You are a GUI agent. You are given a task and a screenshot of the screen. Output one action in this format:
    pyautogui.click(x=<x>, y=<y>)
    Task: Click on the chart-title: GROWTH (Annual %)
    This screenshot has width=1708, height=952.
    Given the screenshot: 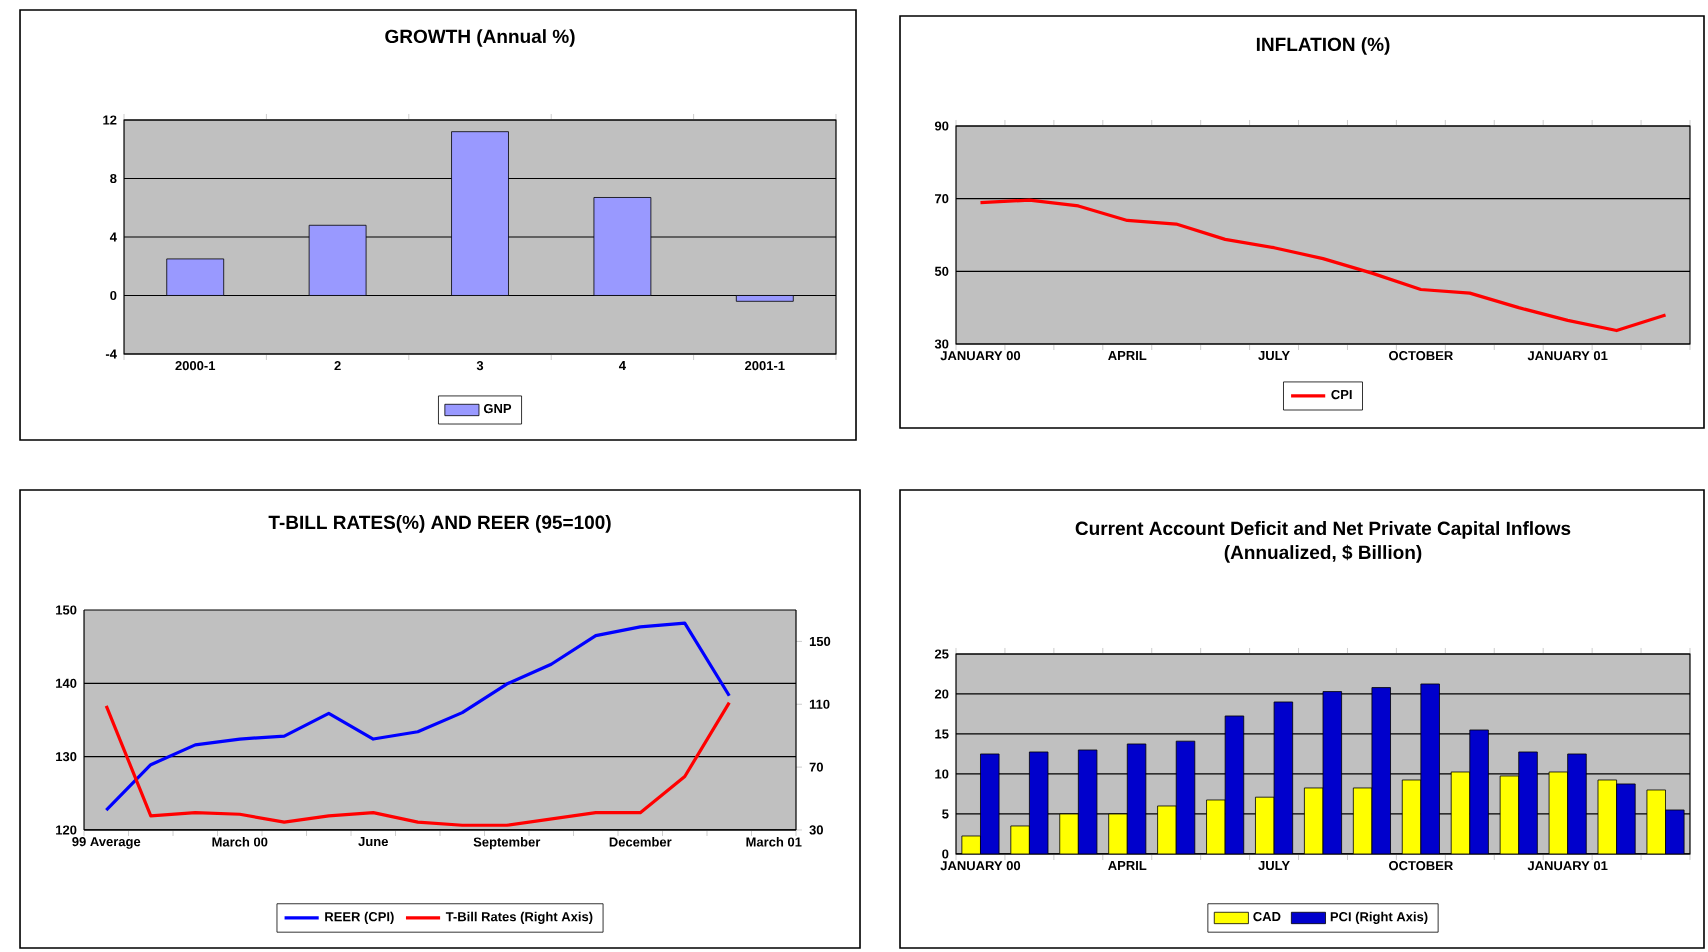 What is the action you would take?
    pyautogui.click(x=480, y=38)
    